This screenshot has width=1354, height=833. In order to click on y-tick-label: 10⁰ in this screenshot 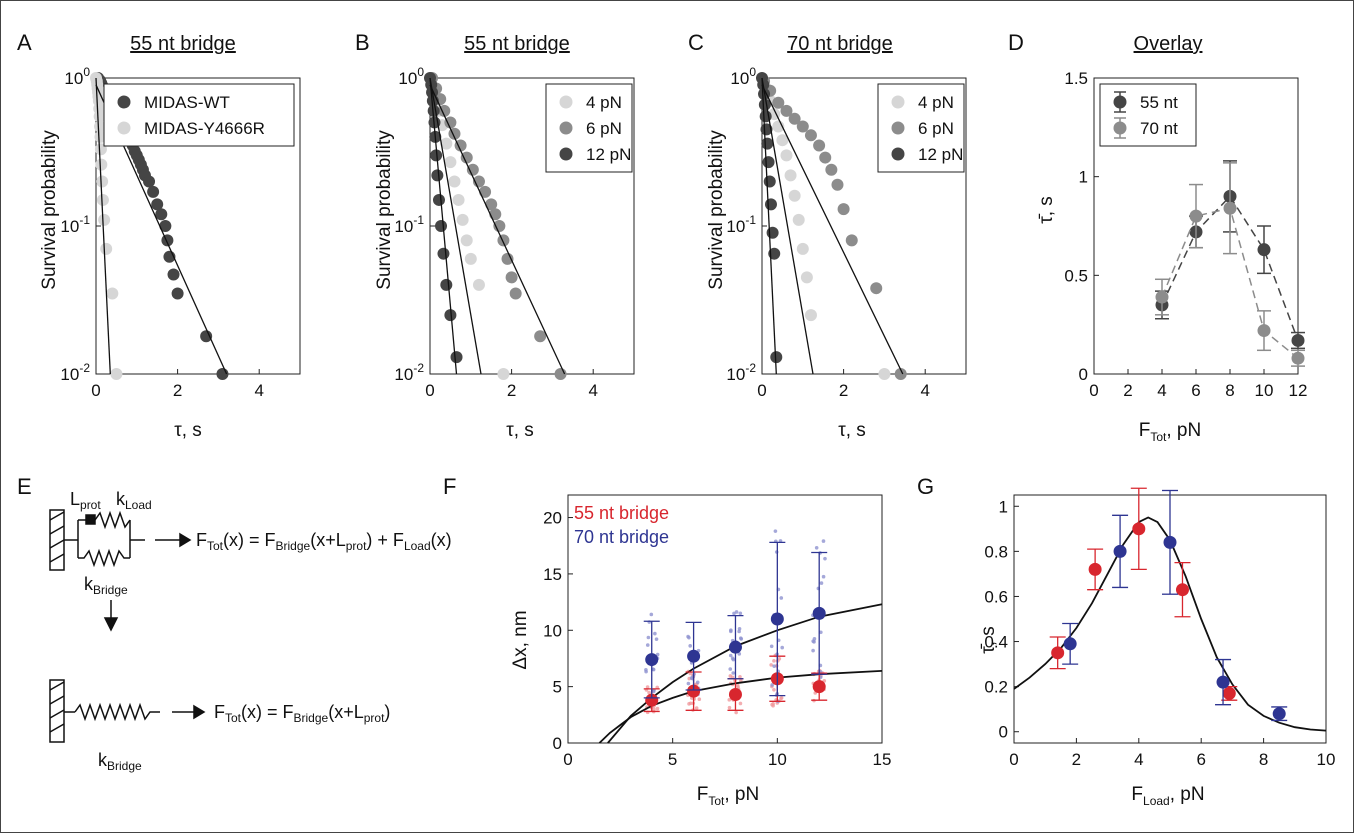, I will do `click(77, 76)`.